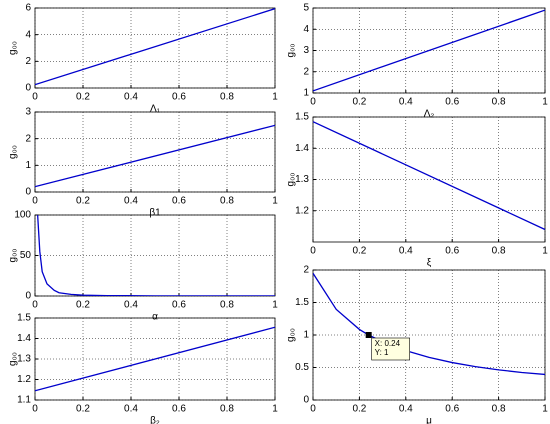 This screenshot has height=424, width=550. Describe the element at coordinates (155, 213) in the screenshot. I see `x-axis-label: β1` at that location.